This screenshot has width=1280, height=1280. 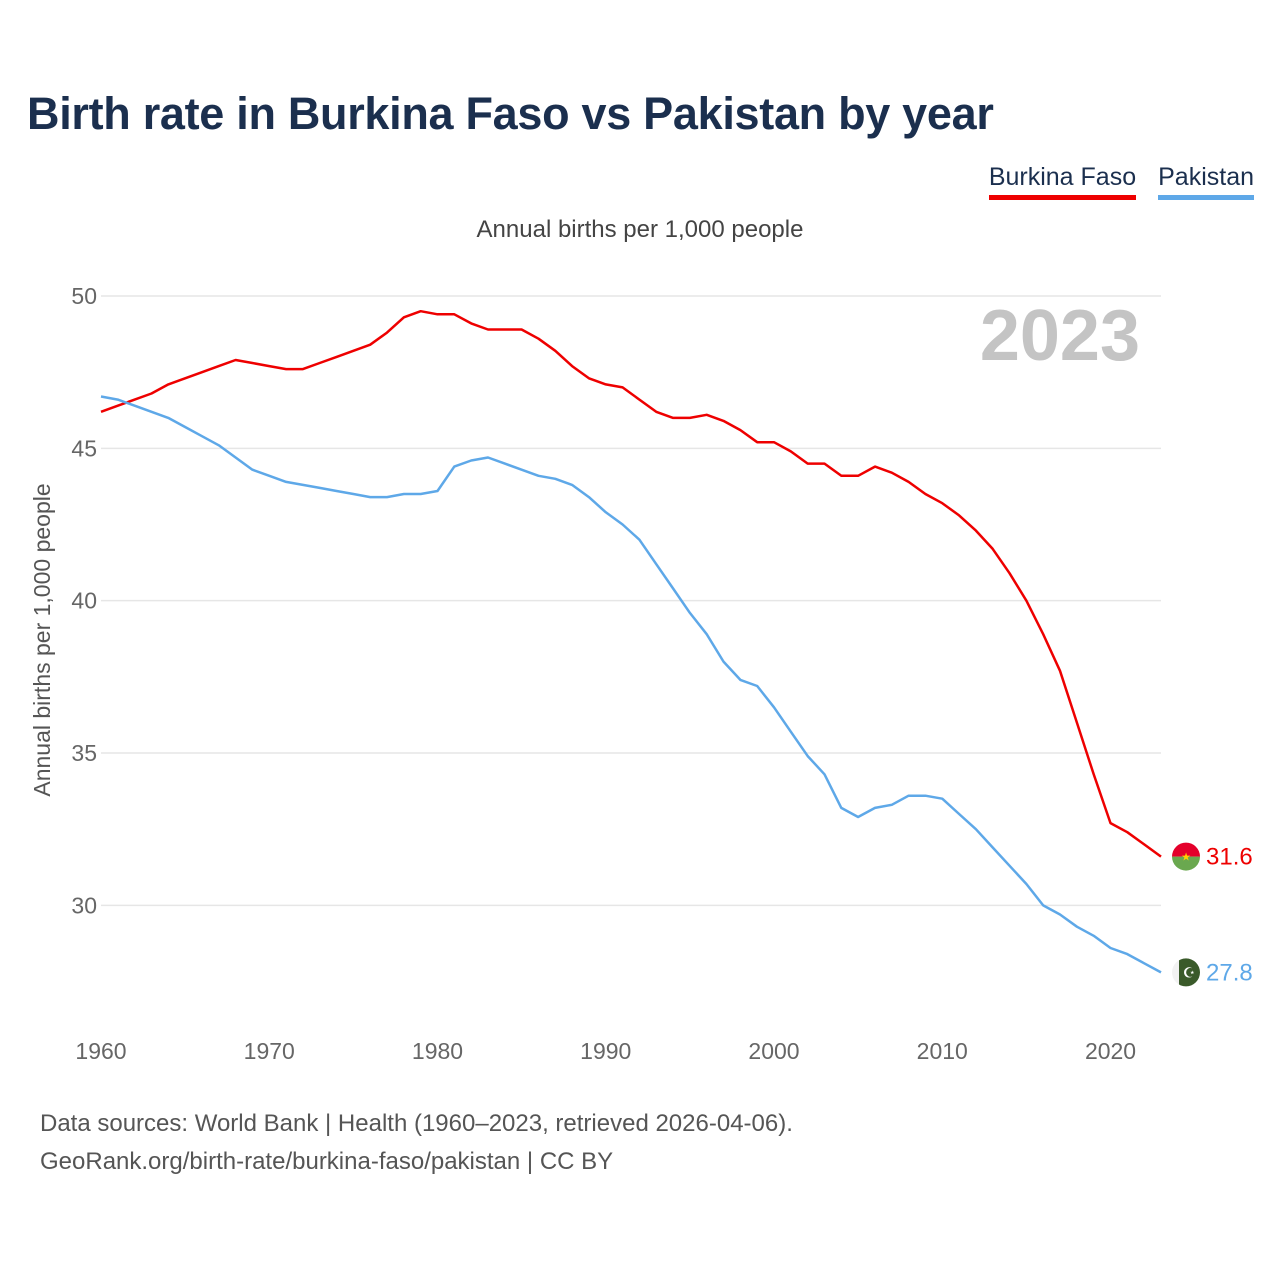 I want to click on y-axis-label: Annual births per 1,000 people, so click(x=42, y=639).